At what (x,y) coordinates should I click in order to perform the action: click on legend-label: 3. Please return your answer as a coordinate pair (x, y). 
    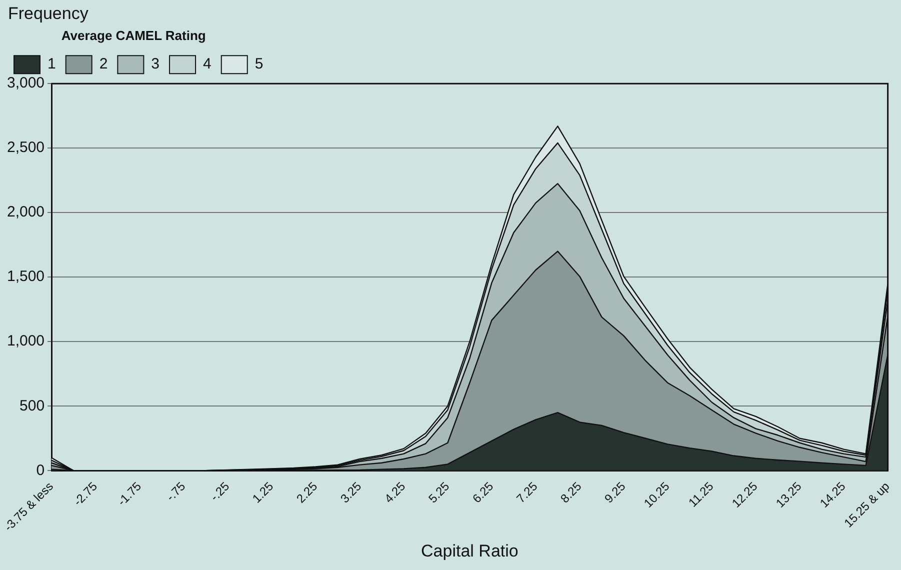
    Looking at the image, I should click on (155, 64).